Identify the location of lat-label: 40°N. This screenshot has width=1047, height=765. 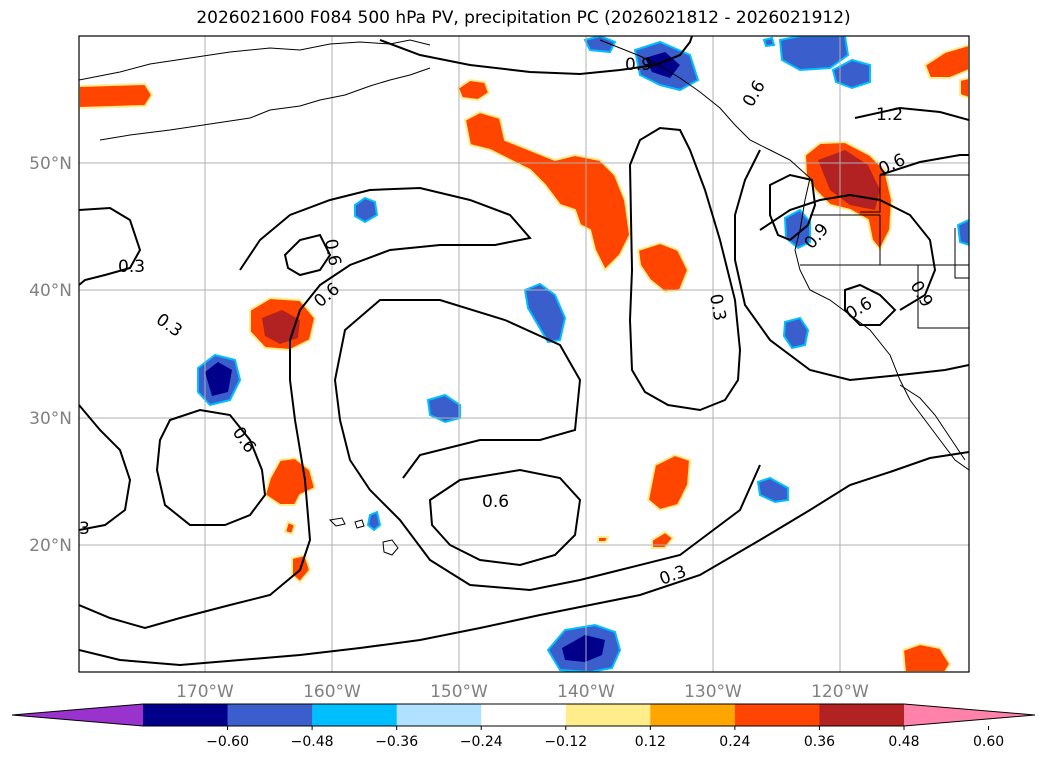
(50, 291).